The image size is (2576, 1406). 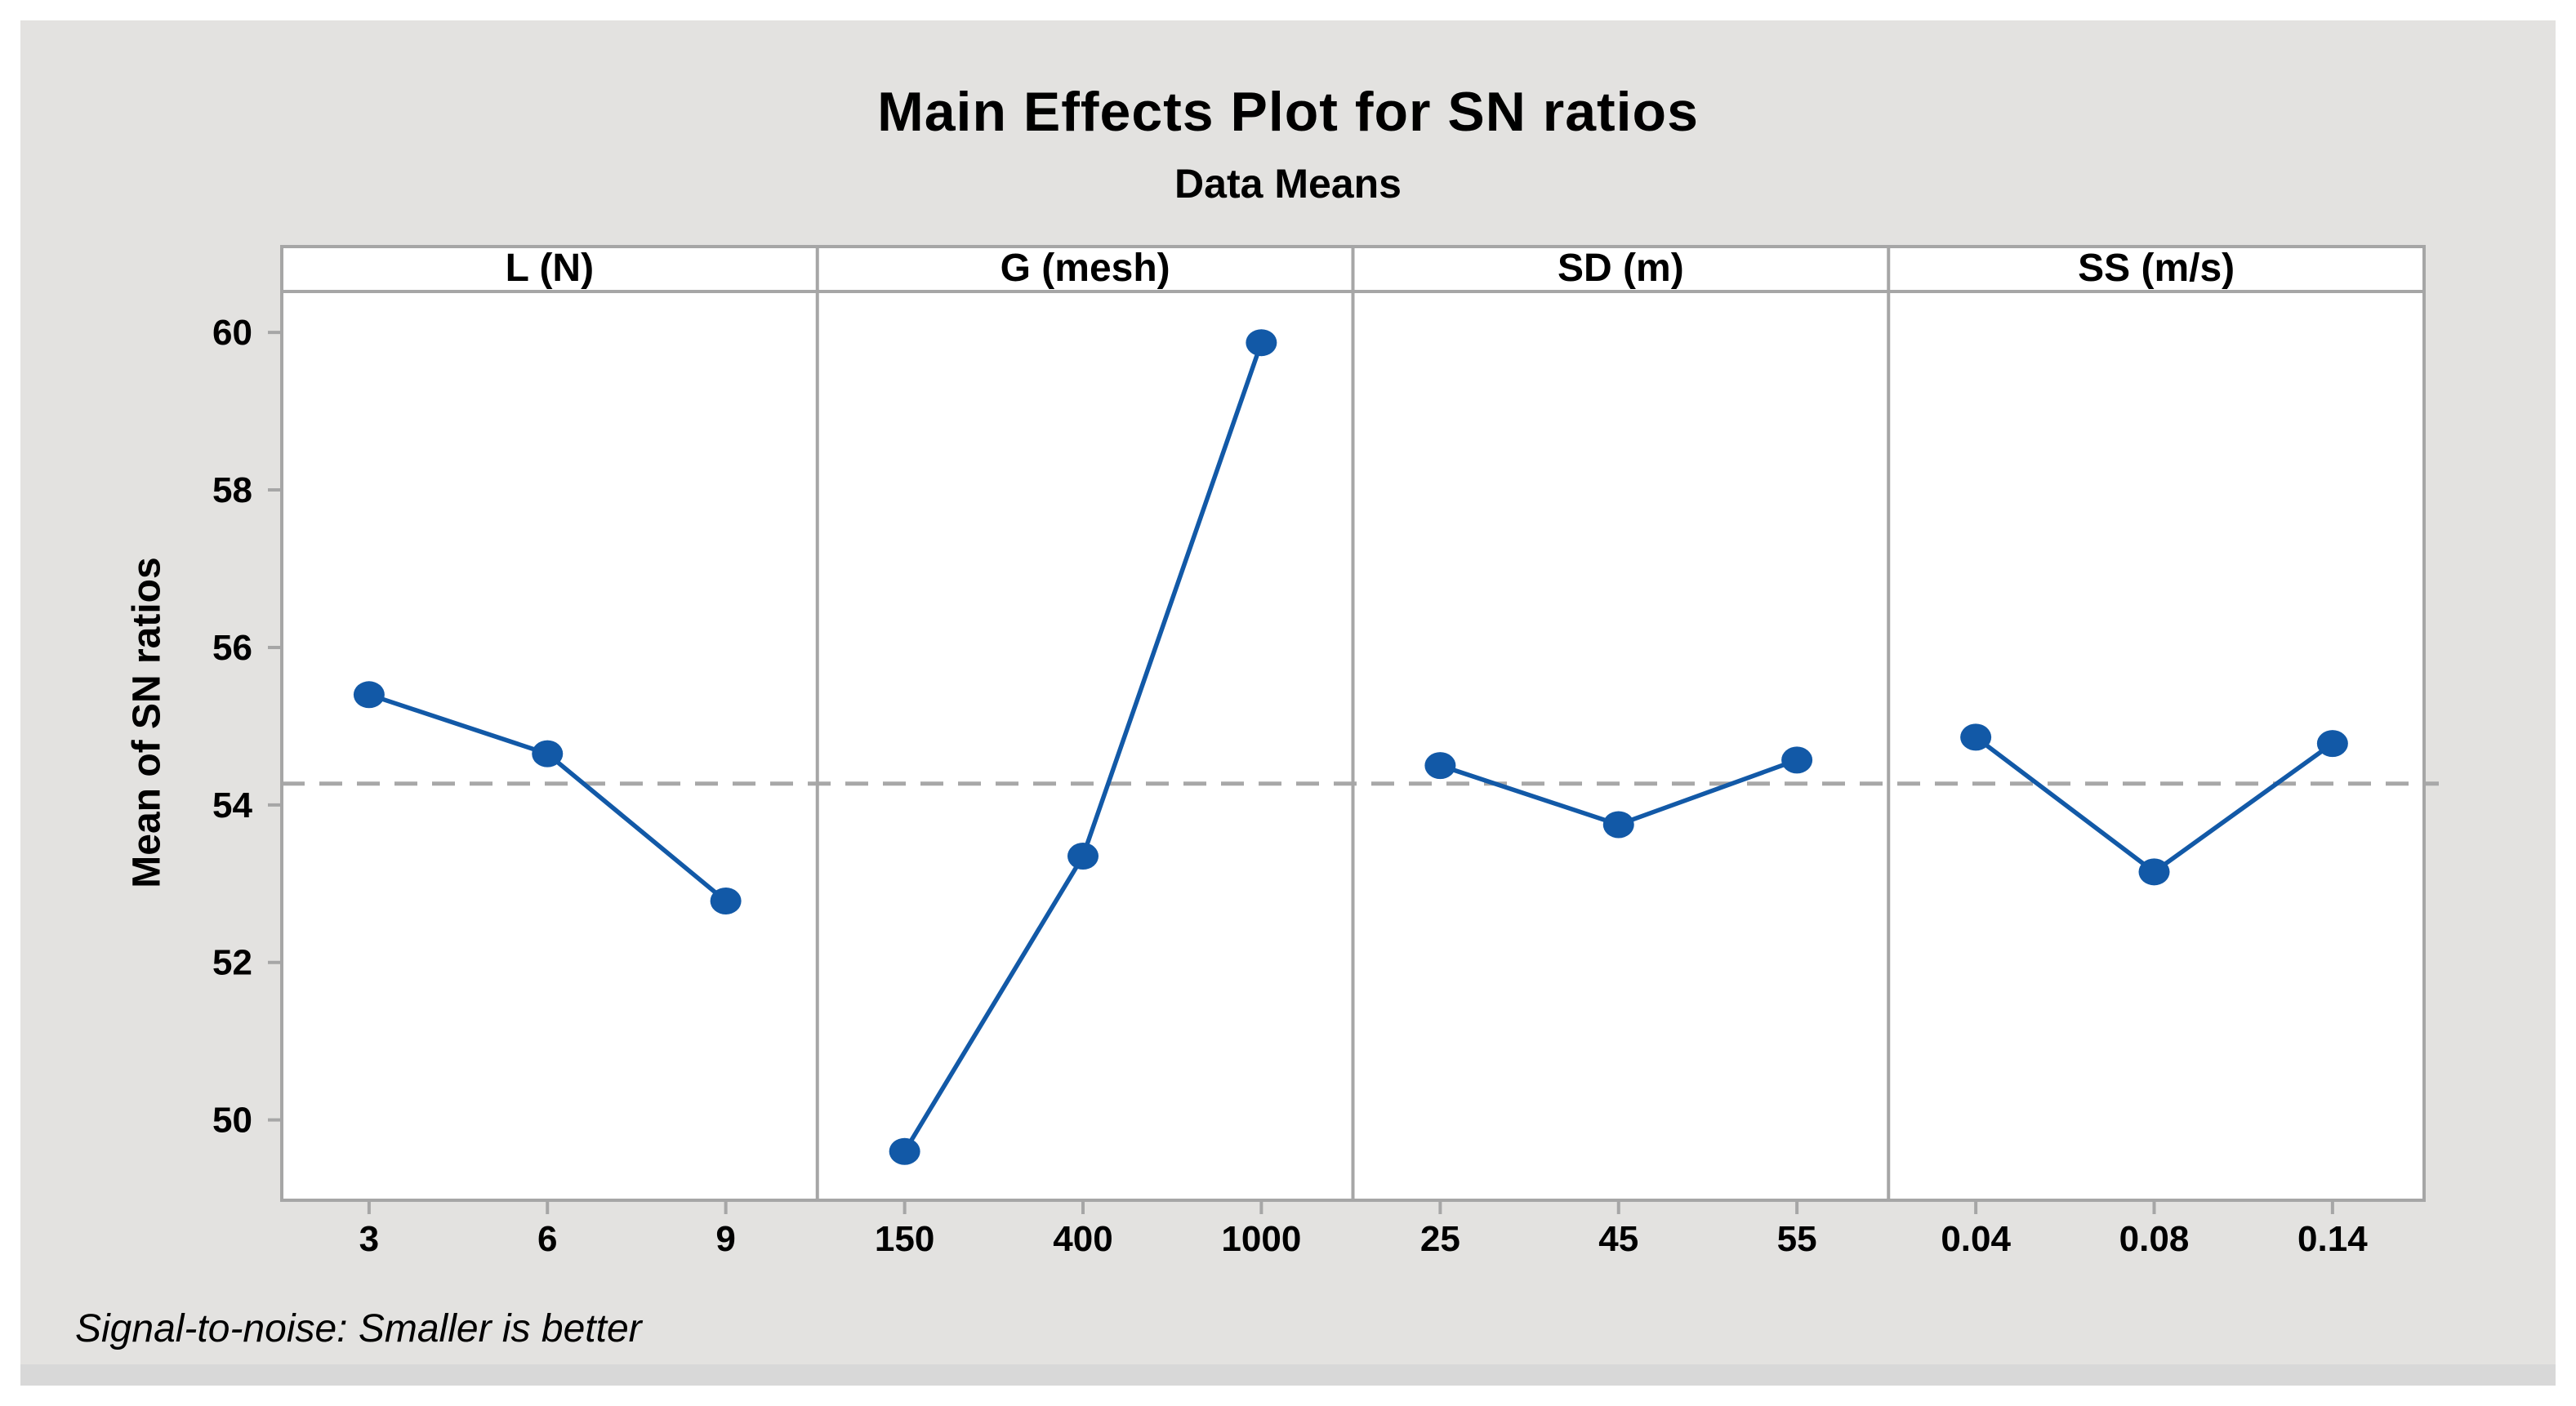 What do you see at coordinates (1288, 1375) in the screenshot?
I see `bottom-strip` at bounding box center [1288, 1375].